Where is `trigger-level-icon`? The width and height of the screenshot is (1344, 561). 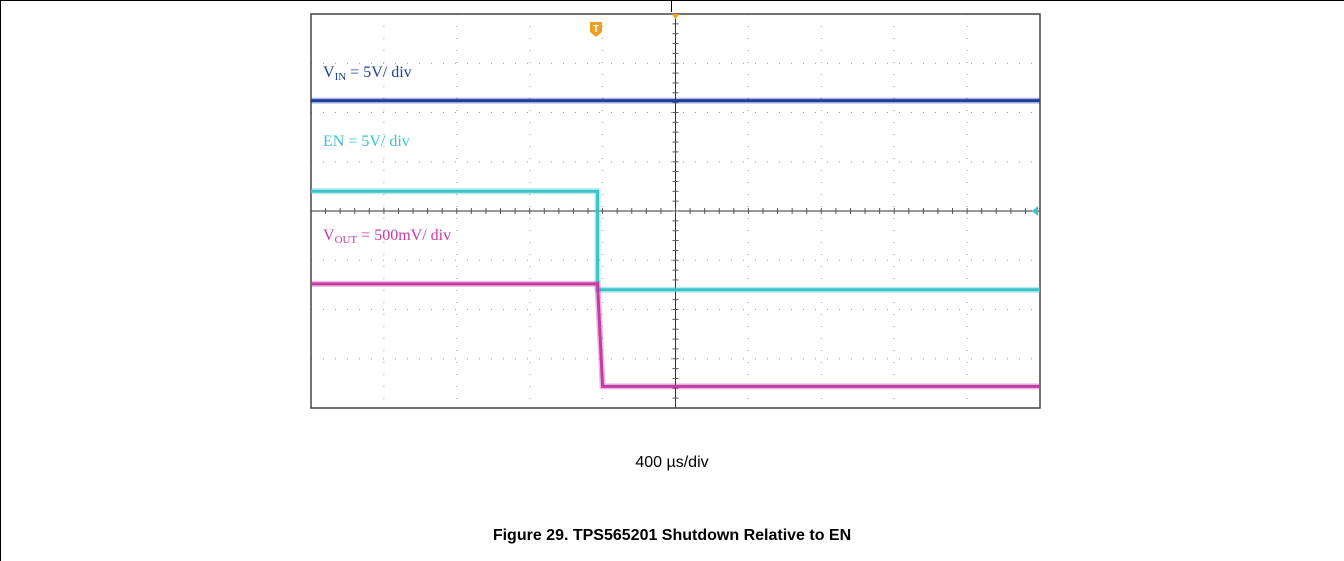 trigger-level-icon is located at coordinates (1035, 211).